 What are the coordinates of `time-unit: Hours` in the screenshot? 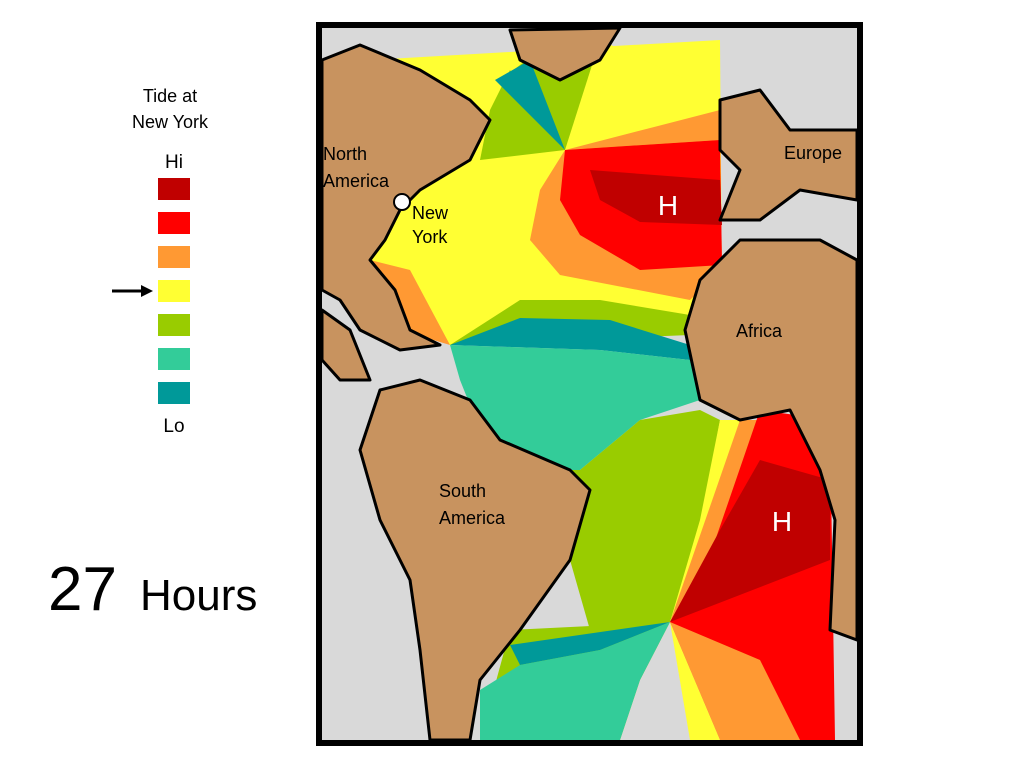 It's located at (198, 595).